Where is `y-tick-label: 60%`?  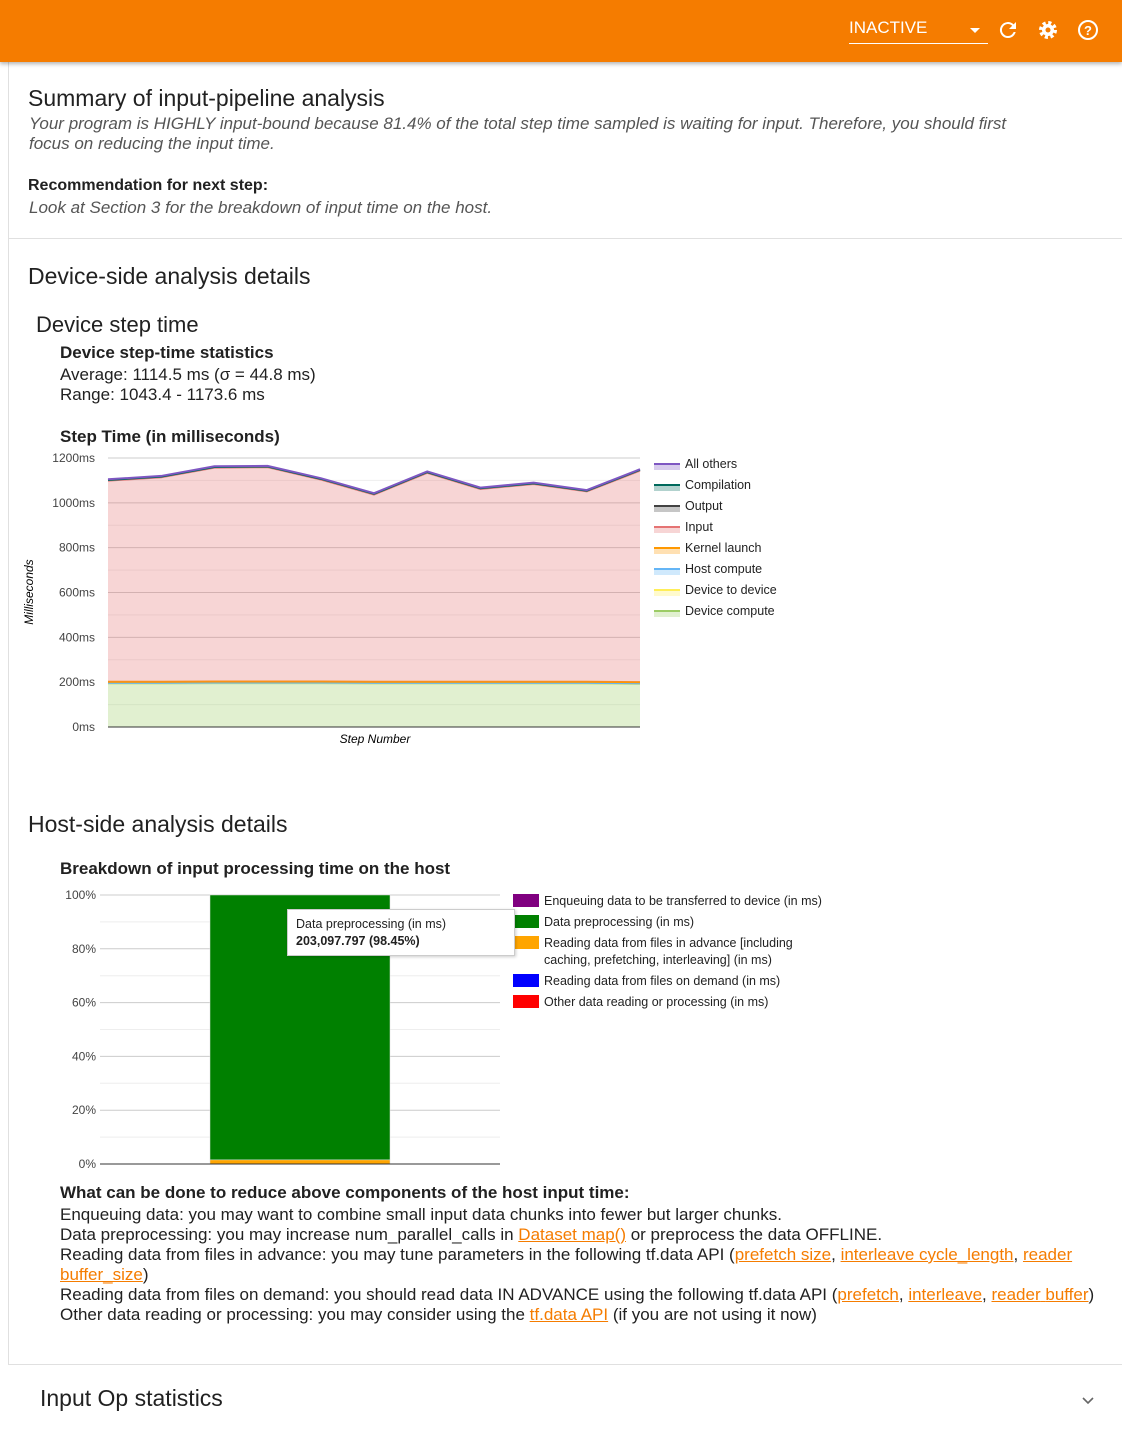 y-tick-label: 60% is located at coordinates (84, 1003).